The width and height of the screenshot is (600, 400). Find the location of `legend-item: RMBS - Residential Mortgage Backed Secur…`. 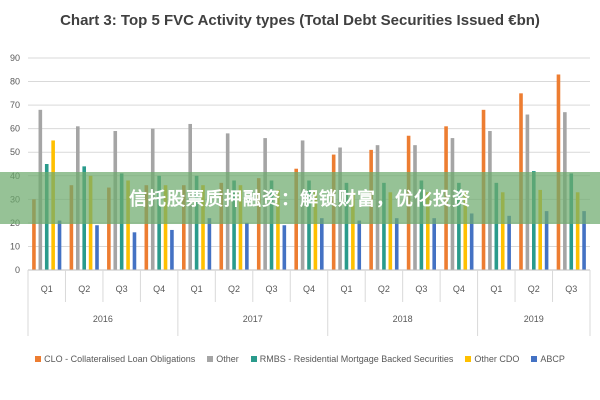

legend-item: RMBS - Residential Mortgage Backed Secur… is located at coordinates (352, 359).